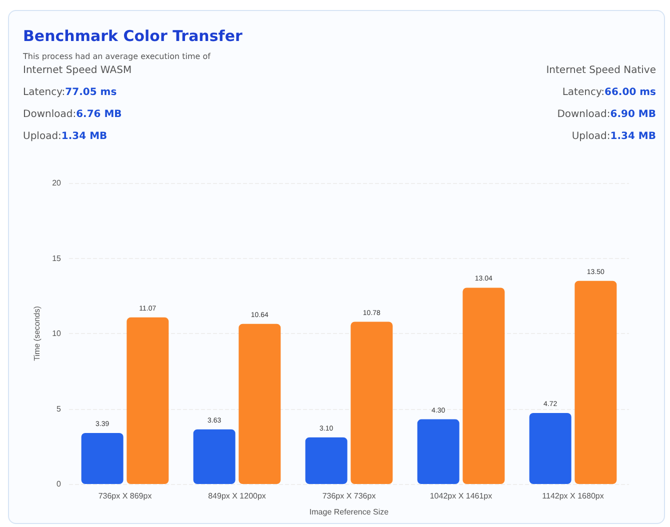  I want to click on text: Internet Speed WASM, so click(77, 71).